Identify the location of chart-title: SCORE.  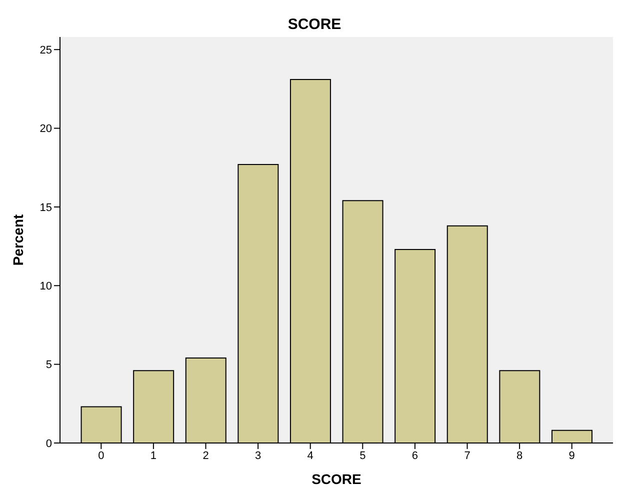
(314, 24).